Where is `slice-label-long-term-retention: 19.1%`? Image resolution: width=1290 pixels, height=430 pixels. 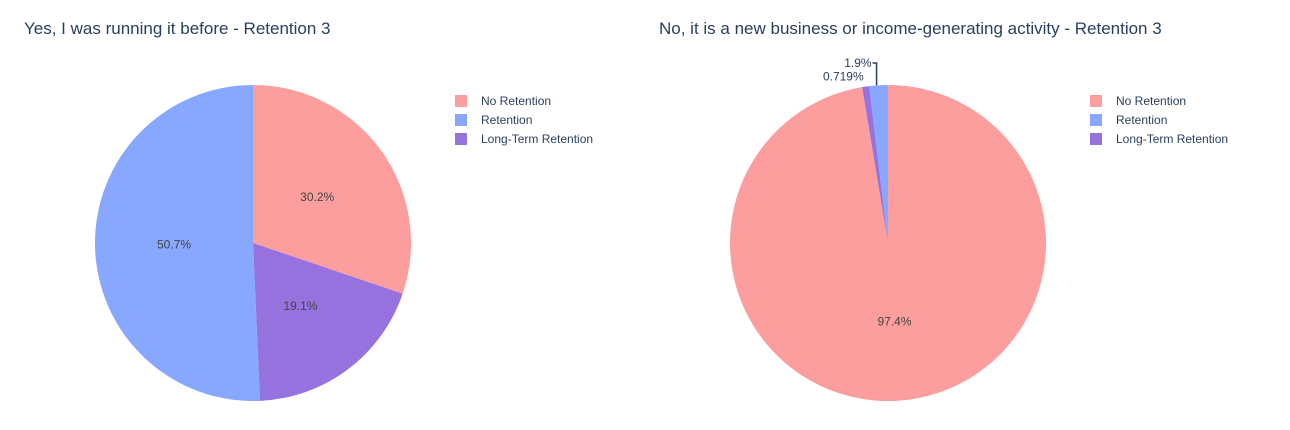
slice-label-long-term-retention: 19.1% is located at coordinates (300, 306).